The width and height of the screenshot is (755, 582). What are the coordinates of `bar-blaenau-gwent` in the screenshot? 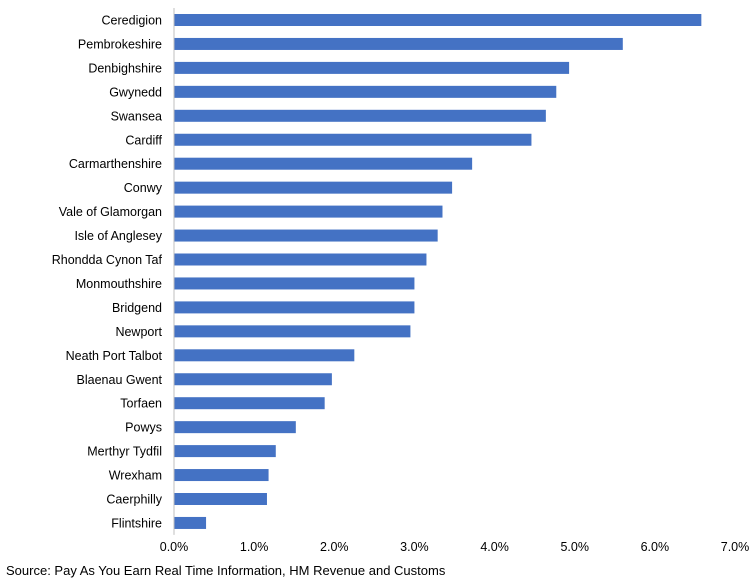 It's located at (253, 379).